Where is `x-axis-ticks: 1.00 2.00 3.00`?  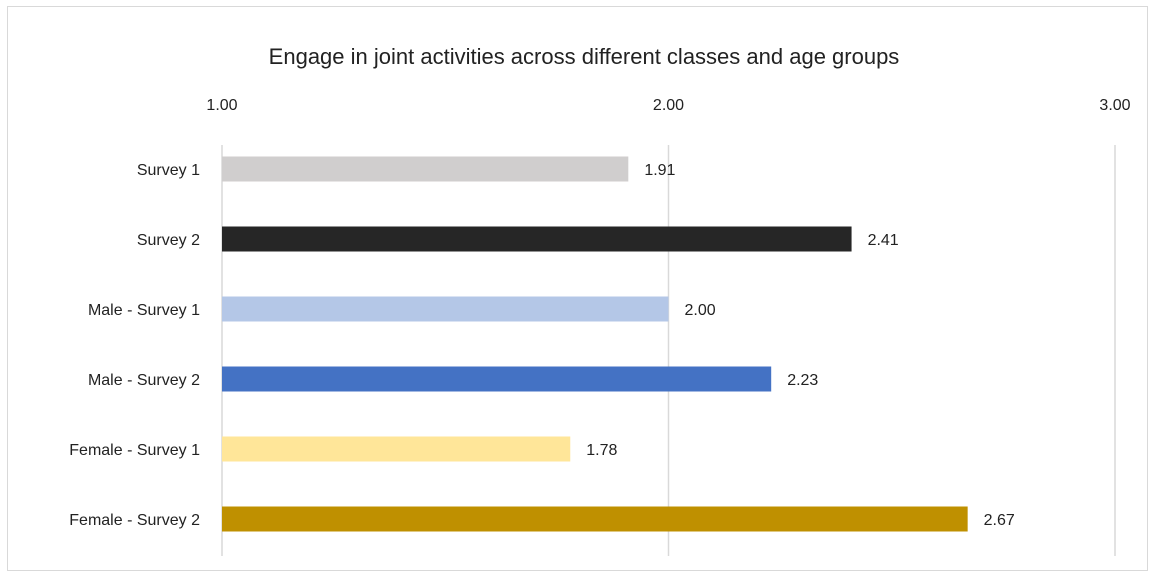
x-axis-ticks: 1.00 2.00 3.00 is located at coordinates (668, 105).